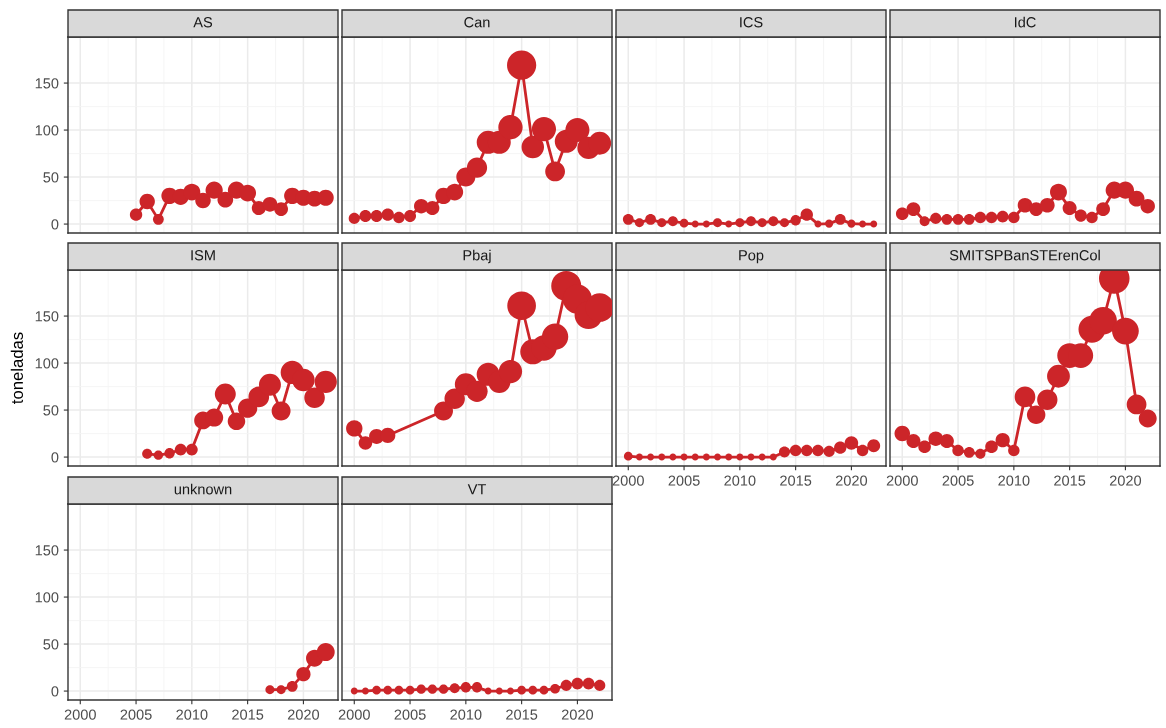 The image size is (1166, 728). Describe the element at coordinates (192, 714) in the screenshot. I see `x-tick-label: 2010` at that location.